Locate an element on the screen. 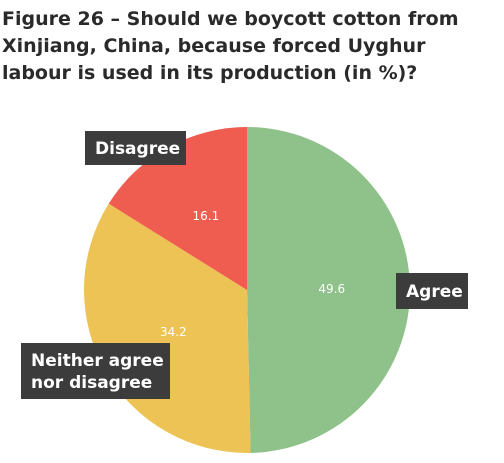 This screenshot has height=463, width=504. callout-agree: Agree is located at coordinates (432, 291).